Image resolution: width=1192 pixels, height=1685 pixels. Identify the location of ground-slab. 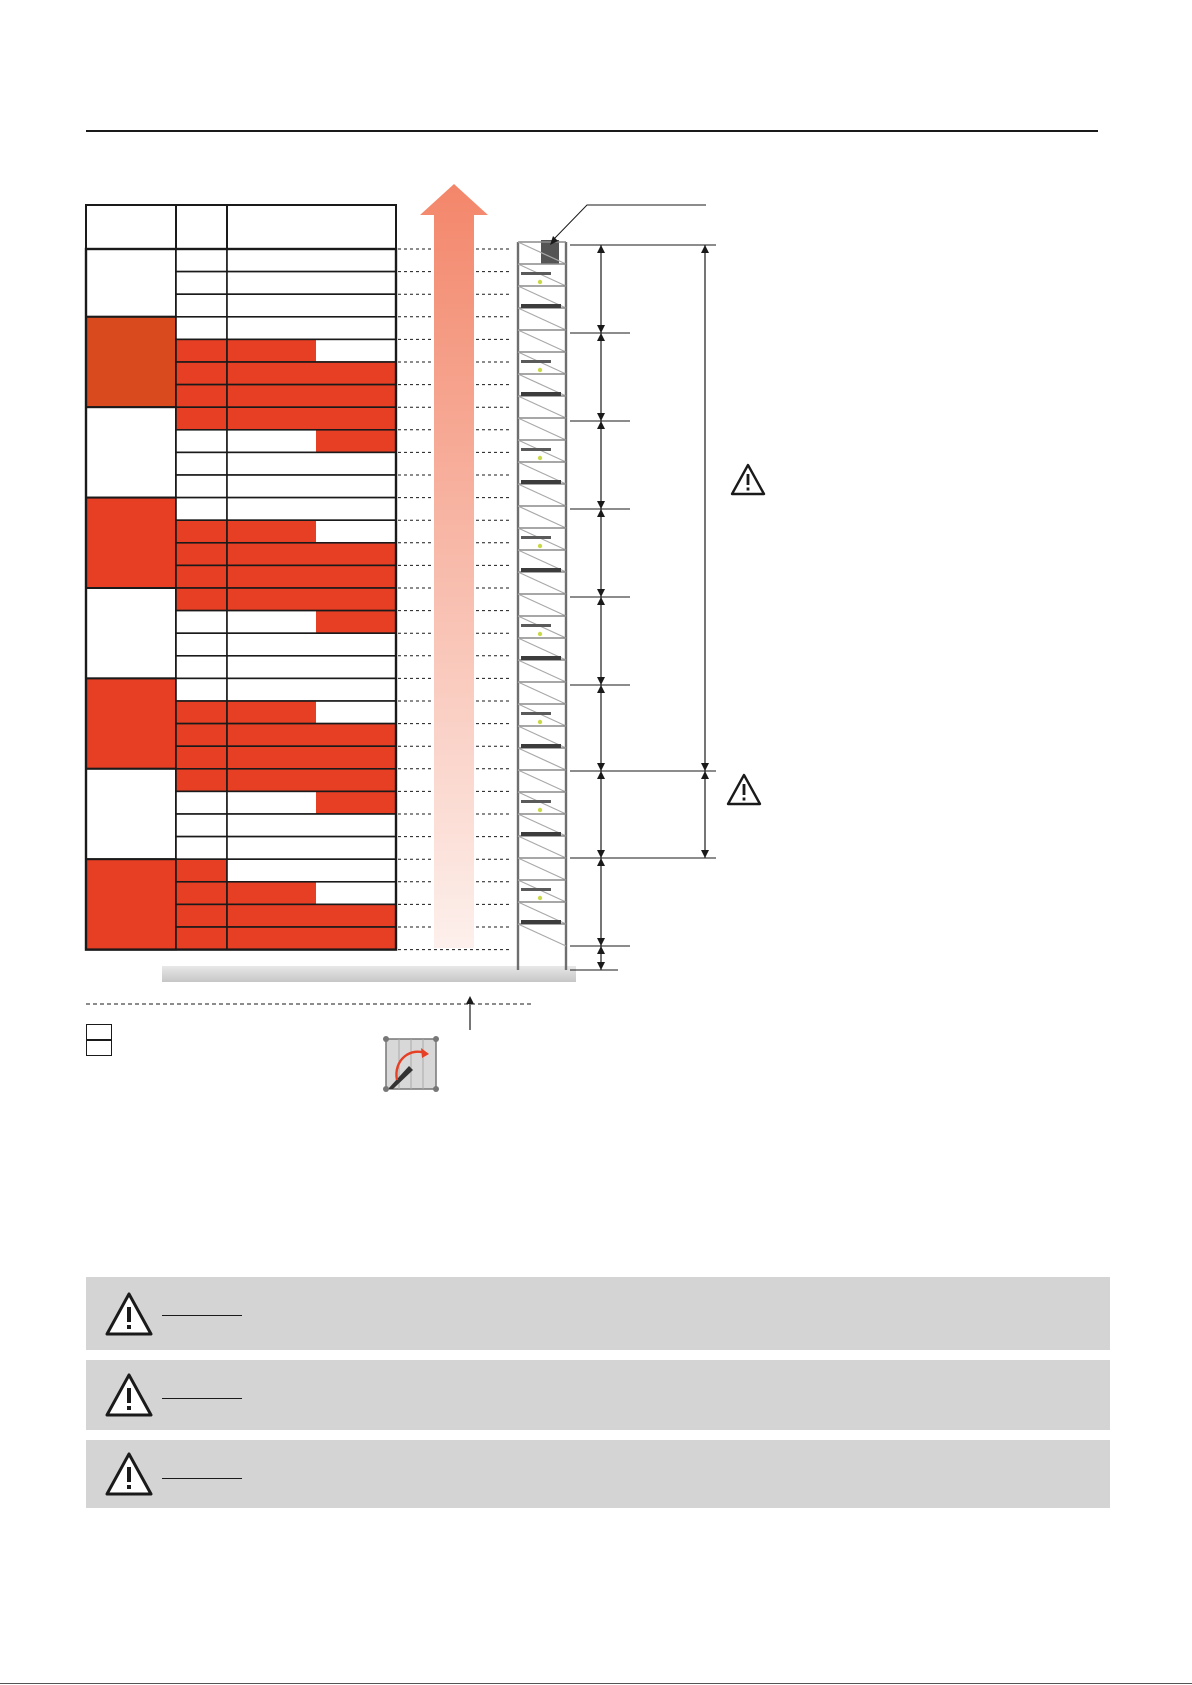
(369, 974).